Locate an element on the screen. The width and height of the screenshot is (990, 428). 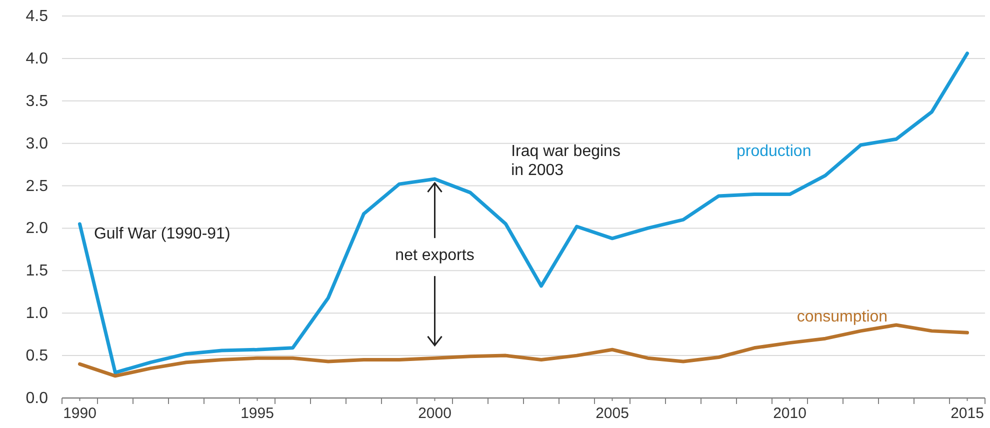
y-tick-label: 2.5 is located at coordinates (37, 186).